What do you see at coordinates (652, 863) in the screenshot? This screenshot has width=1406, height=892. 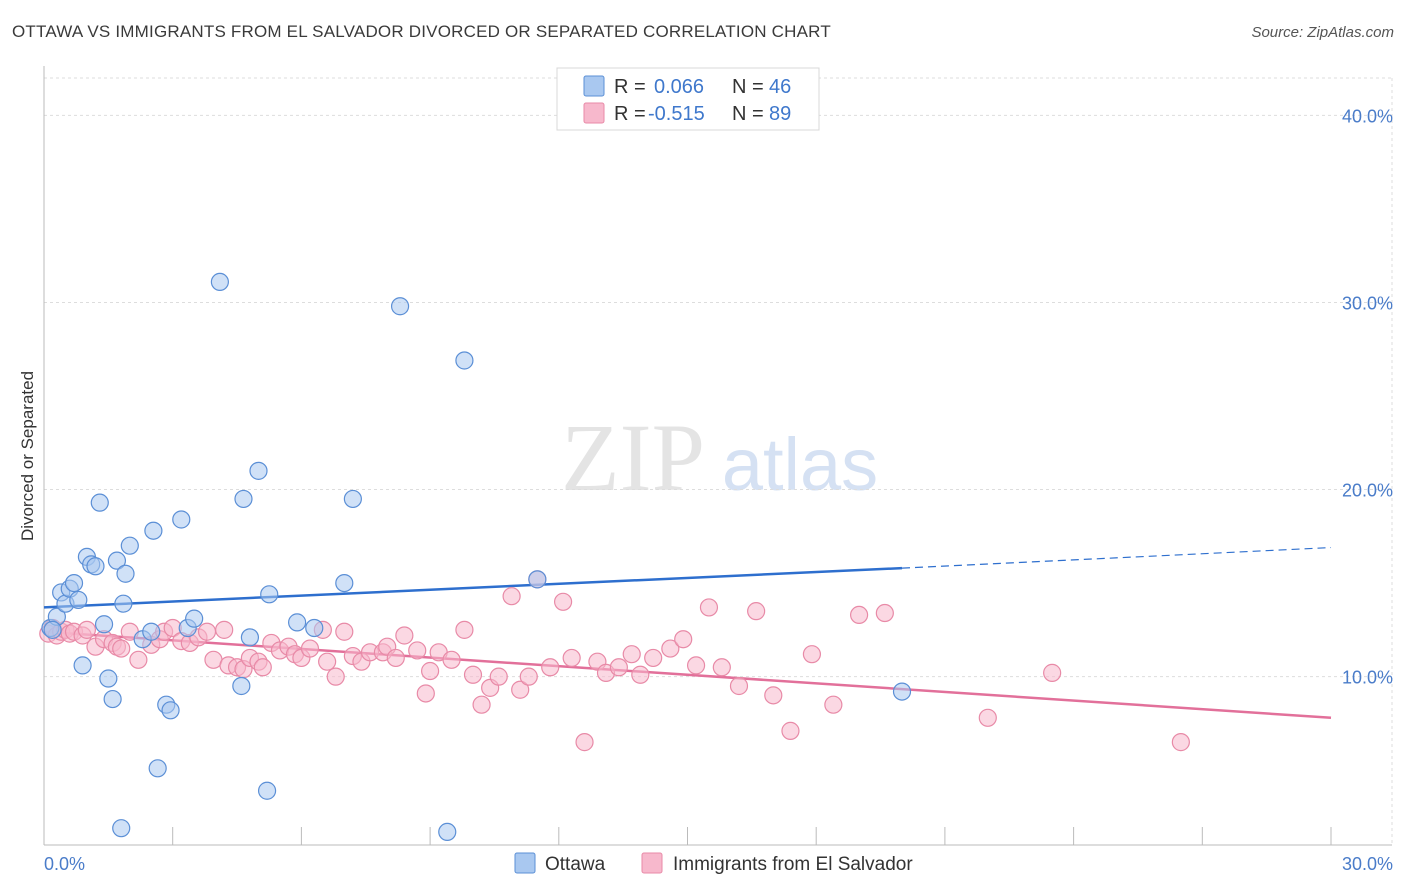 I see `bottom-legend-elsal-swatch` at bounding box center [652, 863].